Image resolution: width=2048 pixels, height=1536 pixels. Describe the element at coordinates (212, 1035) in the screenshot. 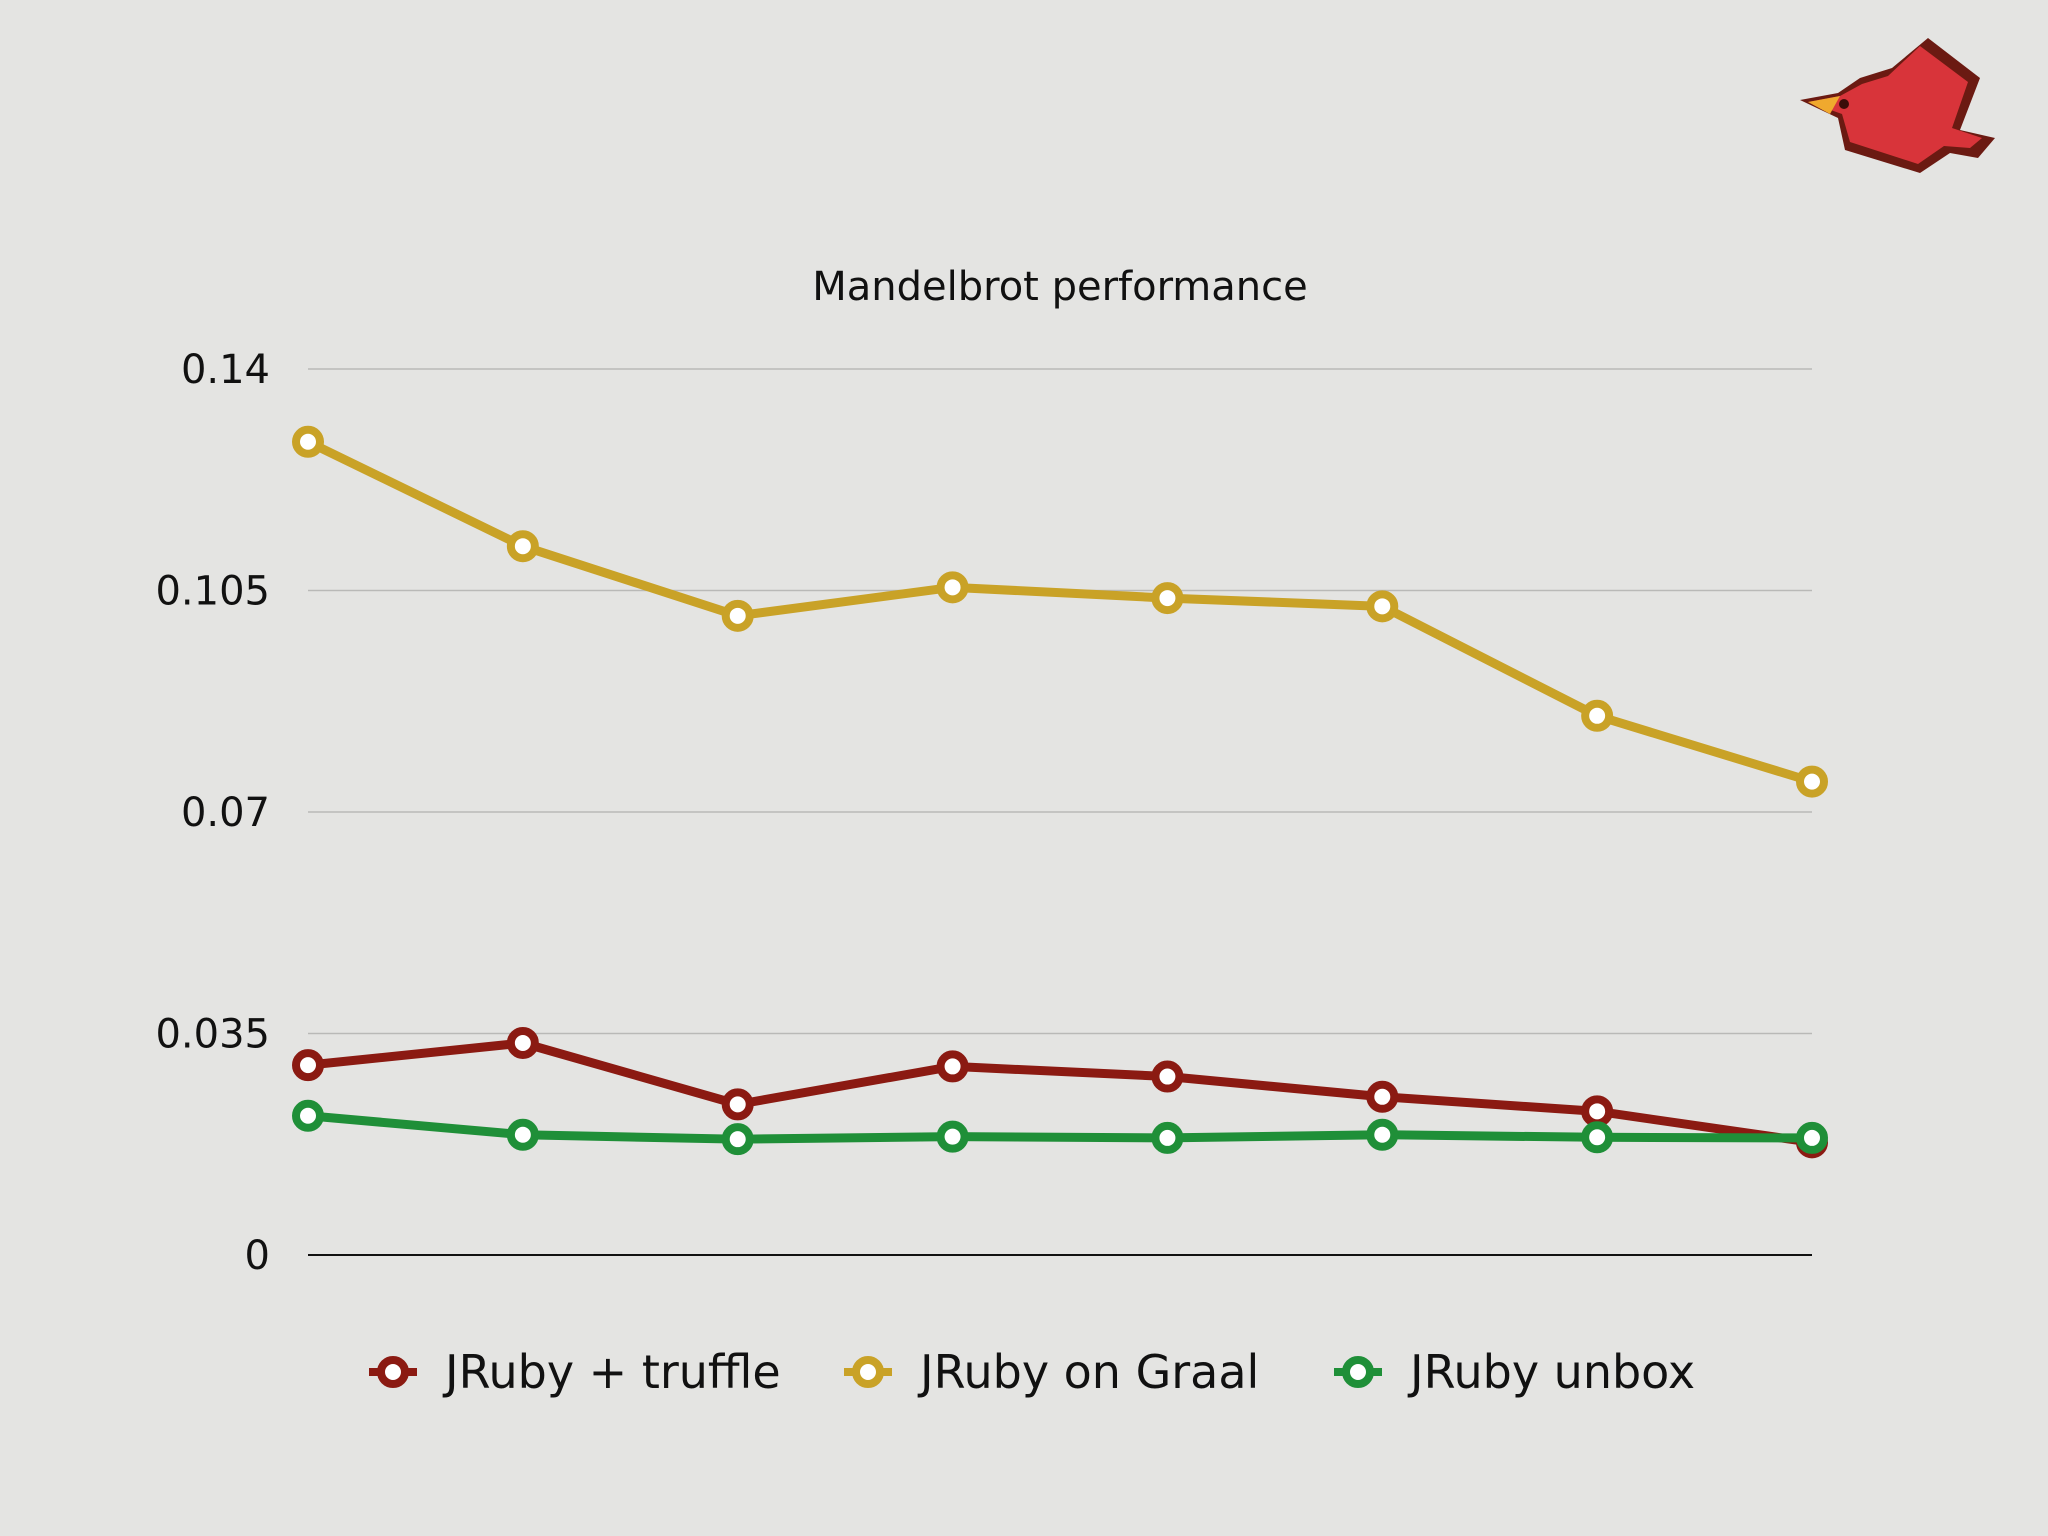

I see `y-tick-label: 0.035` at that location.